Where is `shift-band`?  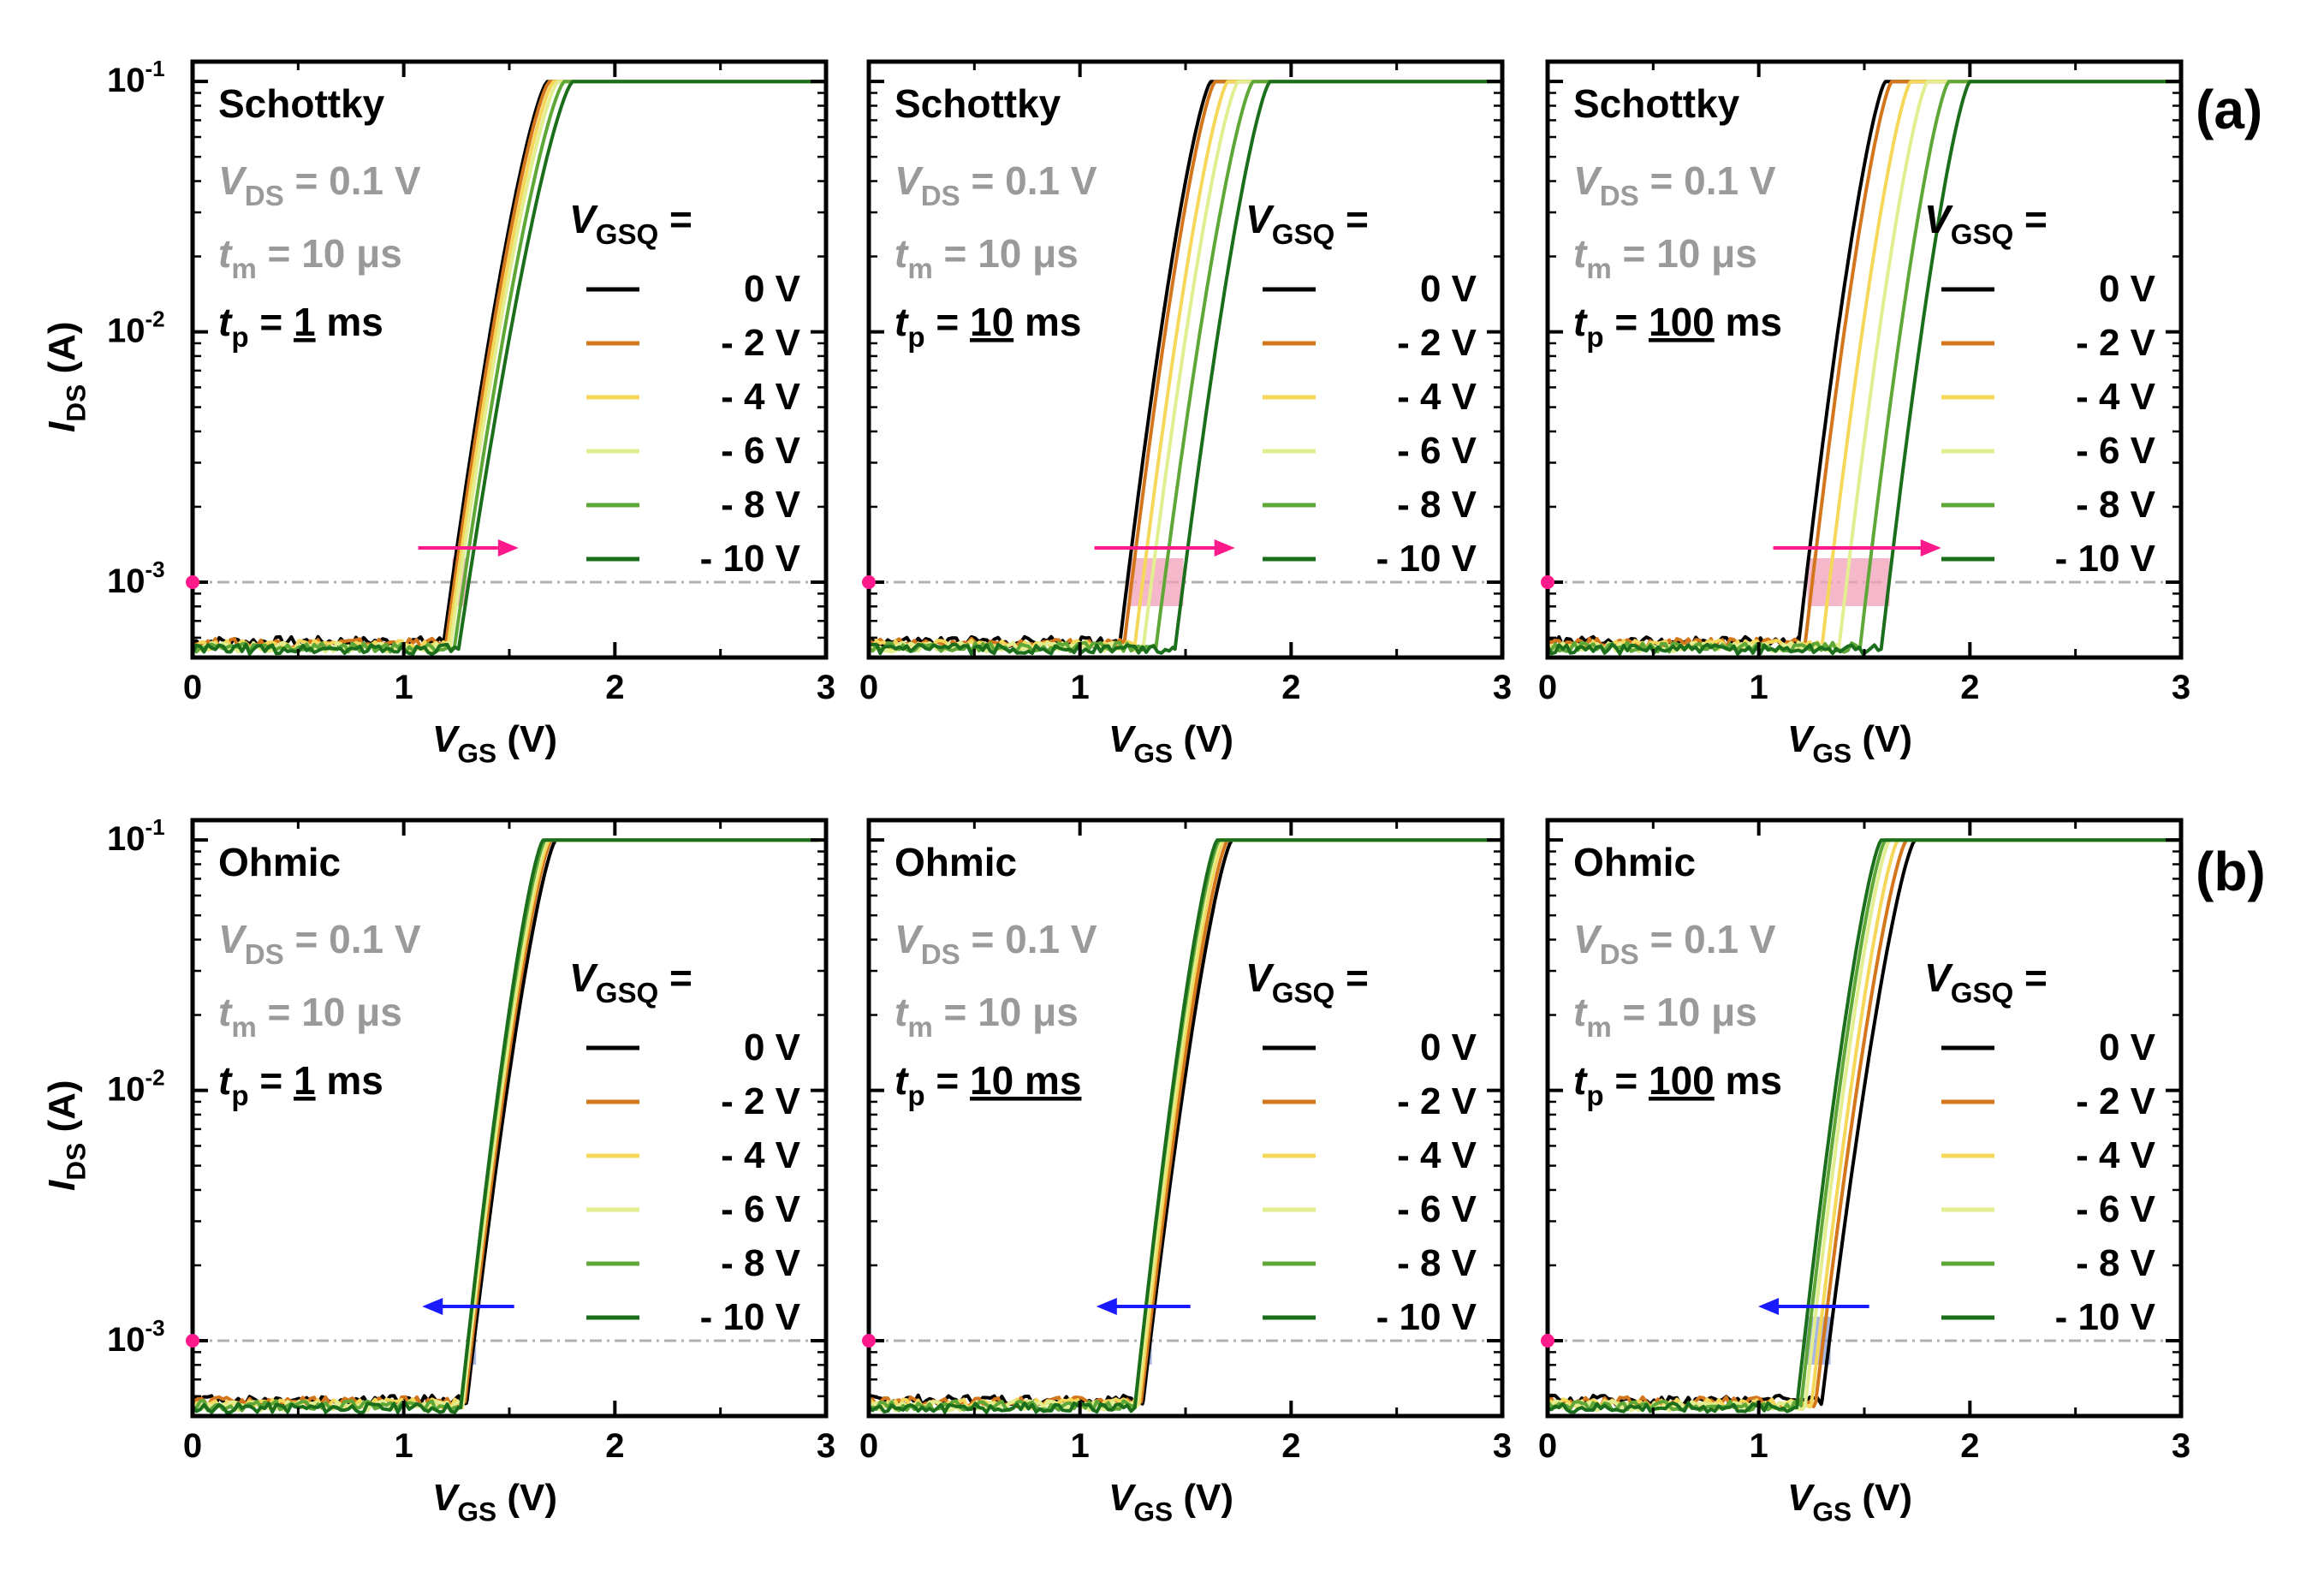
shift-band is located at coordinates (1156, 581).